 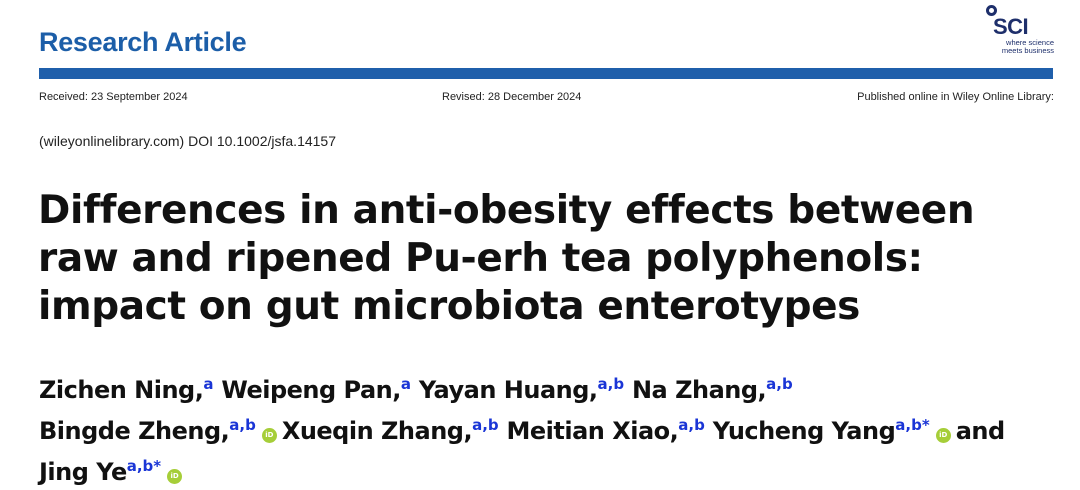 I want to click on author-name: Yucheng Yang, so click(x=804, y=431).